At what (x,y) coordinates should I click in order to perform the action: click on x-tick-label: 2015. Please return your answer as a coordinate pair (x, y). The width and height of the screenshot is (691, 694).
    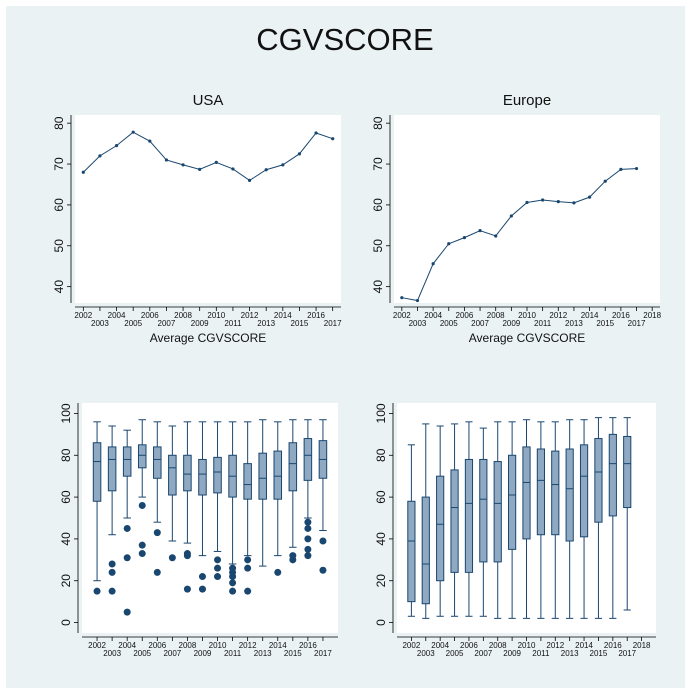
    Looking at the image, I should click on (605, 323).